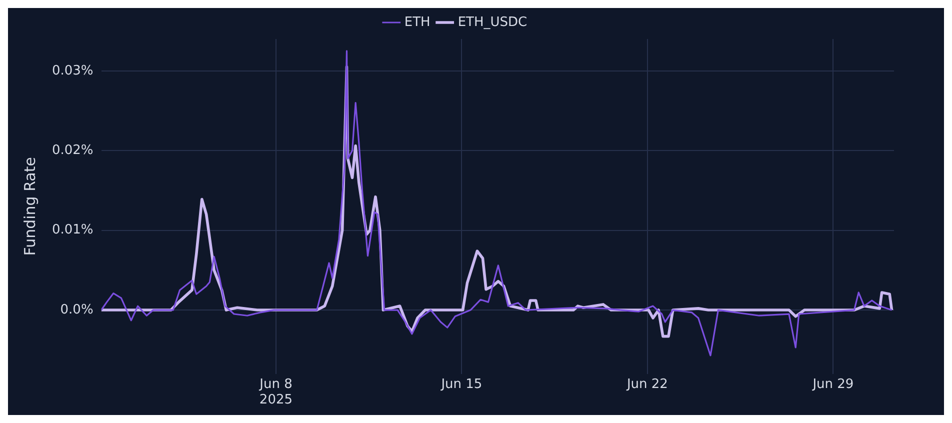 This screenshot has height=423, width=952. Describe the element at coordinates (493, 22) in the screenshot. I see `legend-label: ETH_USDC` at that location.